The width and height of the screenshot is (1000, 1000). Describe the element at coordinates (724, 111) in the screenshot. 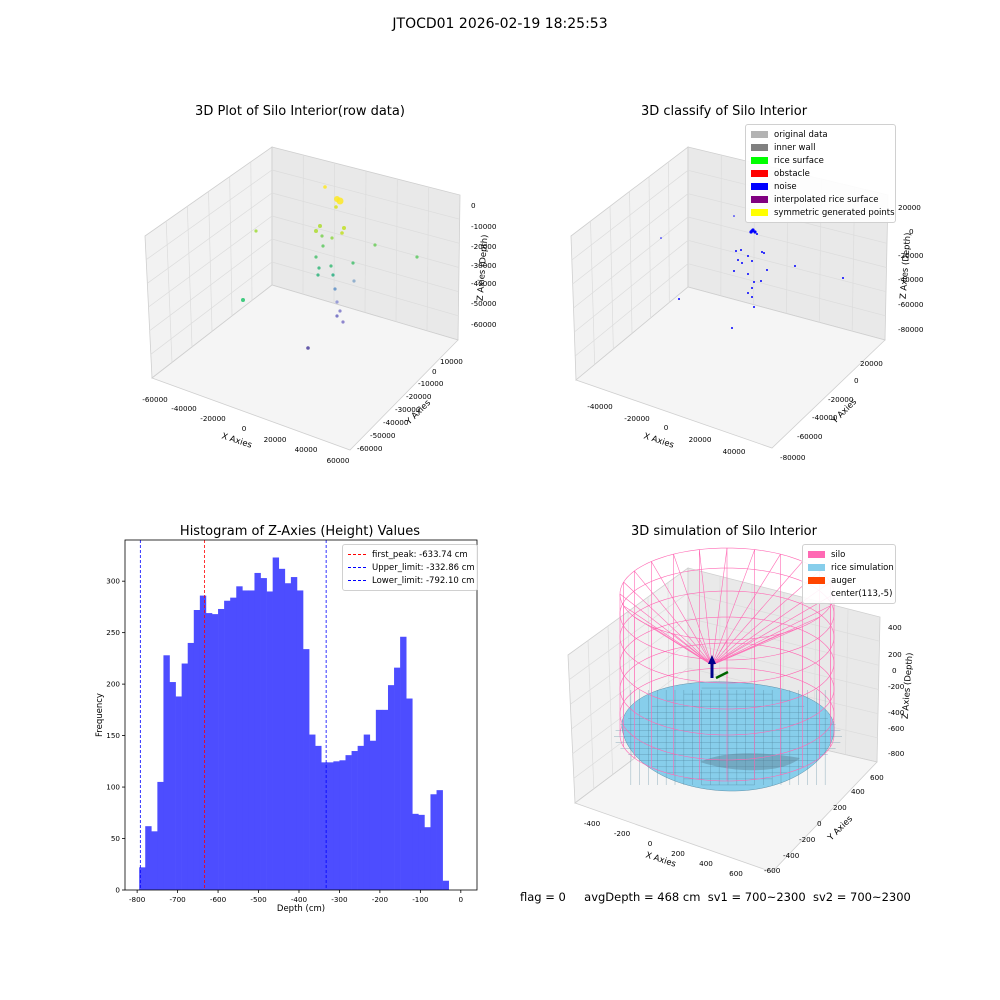

I see `panel2-title: 3D classify of Silo Interior` at that location.